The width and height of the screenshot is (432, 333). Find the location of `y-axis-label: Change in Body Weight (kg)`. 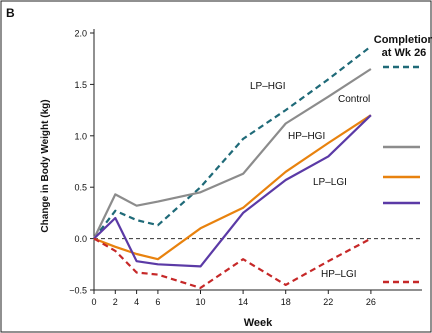

y-axis-label: Change in Body Weight (kg) is located at coordinates (45, 165).